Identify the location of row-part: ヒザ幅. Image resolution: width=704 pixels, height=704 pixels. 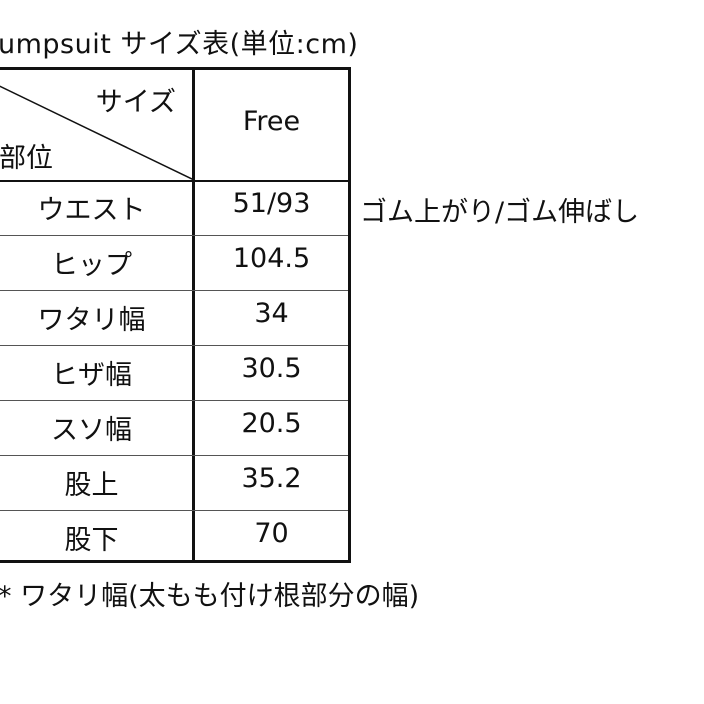
(91, 375).